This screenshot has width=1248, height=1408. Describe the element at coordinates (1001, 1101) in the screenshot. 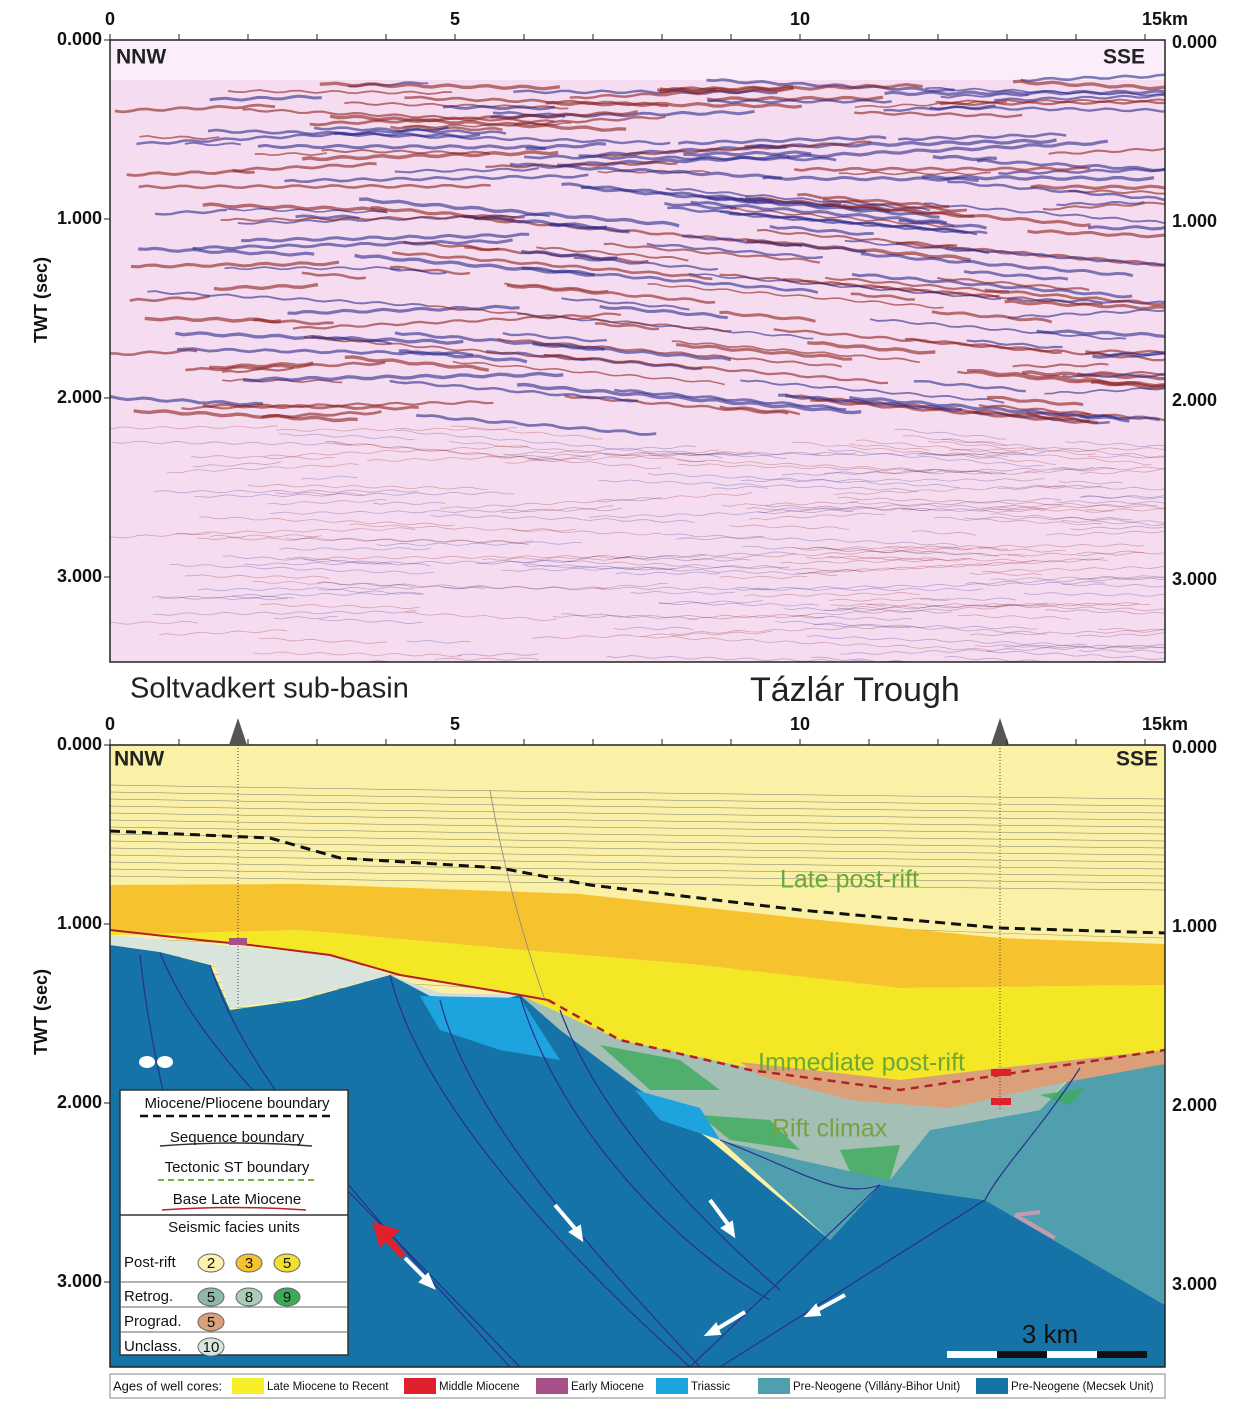

I see `well-core` at that location.